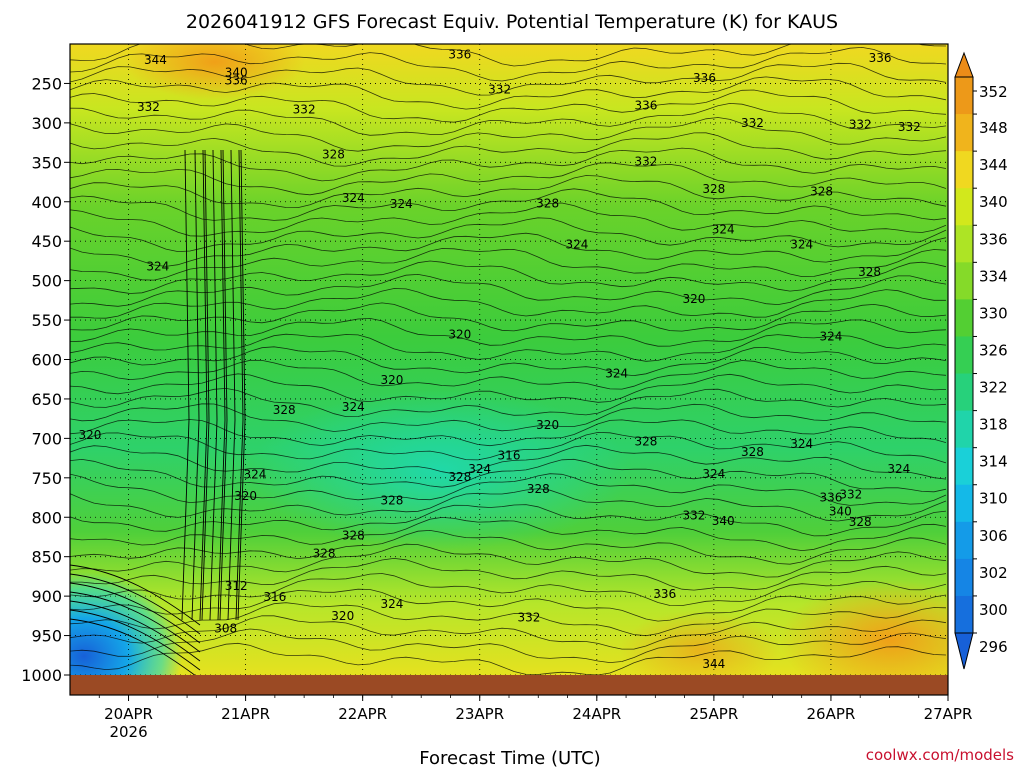 The width and height of the screenshot is (1024, 768). I want to click on contour-label: 312, so click(236, 586).